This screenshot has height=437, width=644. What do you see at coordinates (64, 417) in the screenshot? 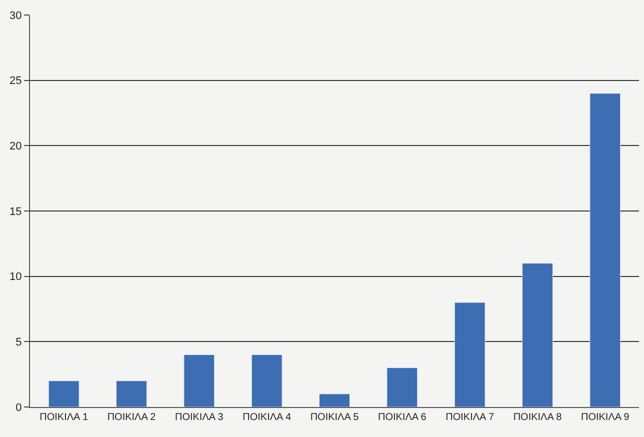
I see `x-tick-label: ΠΟΙΚΙΛΑ 1` at bounding box center [64, 417].